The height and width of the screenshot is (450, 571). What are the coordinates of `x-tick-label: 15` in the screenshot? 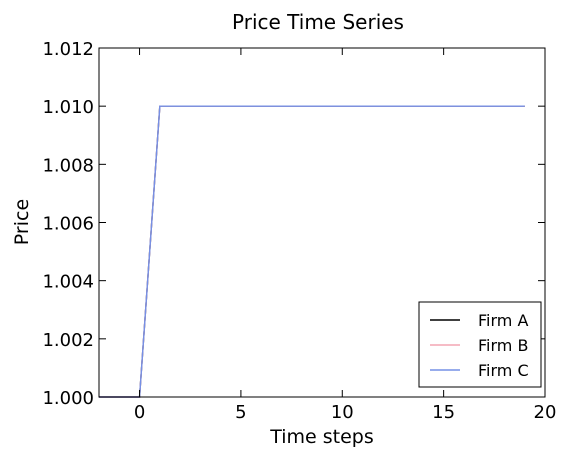 It's located at (443, 412).